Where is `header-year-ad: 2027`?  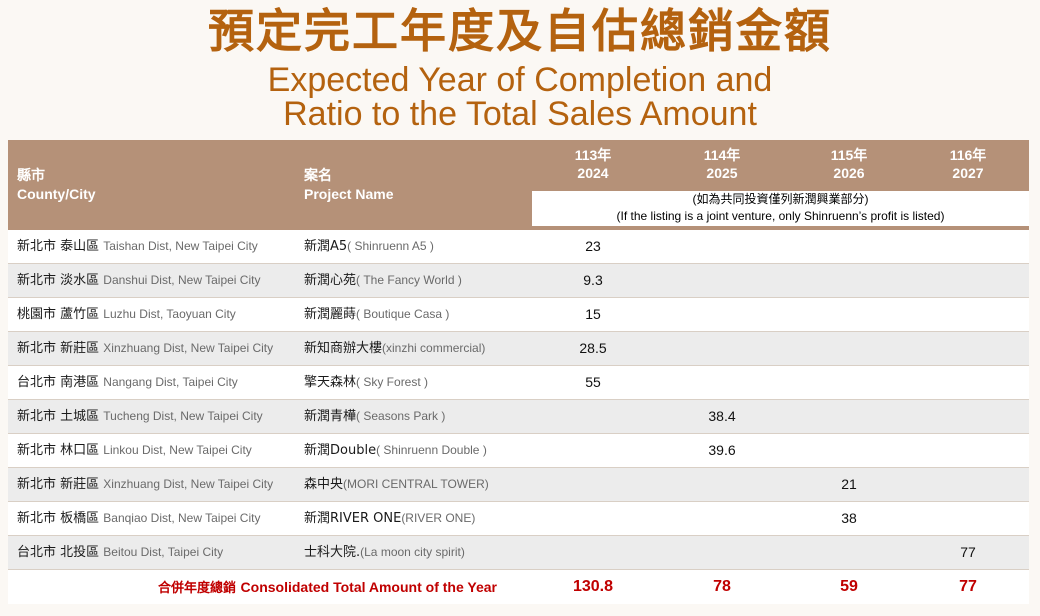 header-year-ad: 2027 is located at coordinates (968, 173).